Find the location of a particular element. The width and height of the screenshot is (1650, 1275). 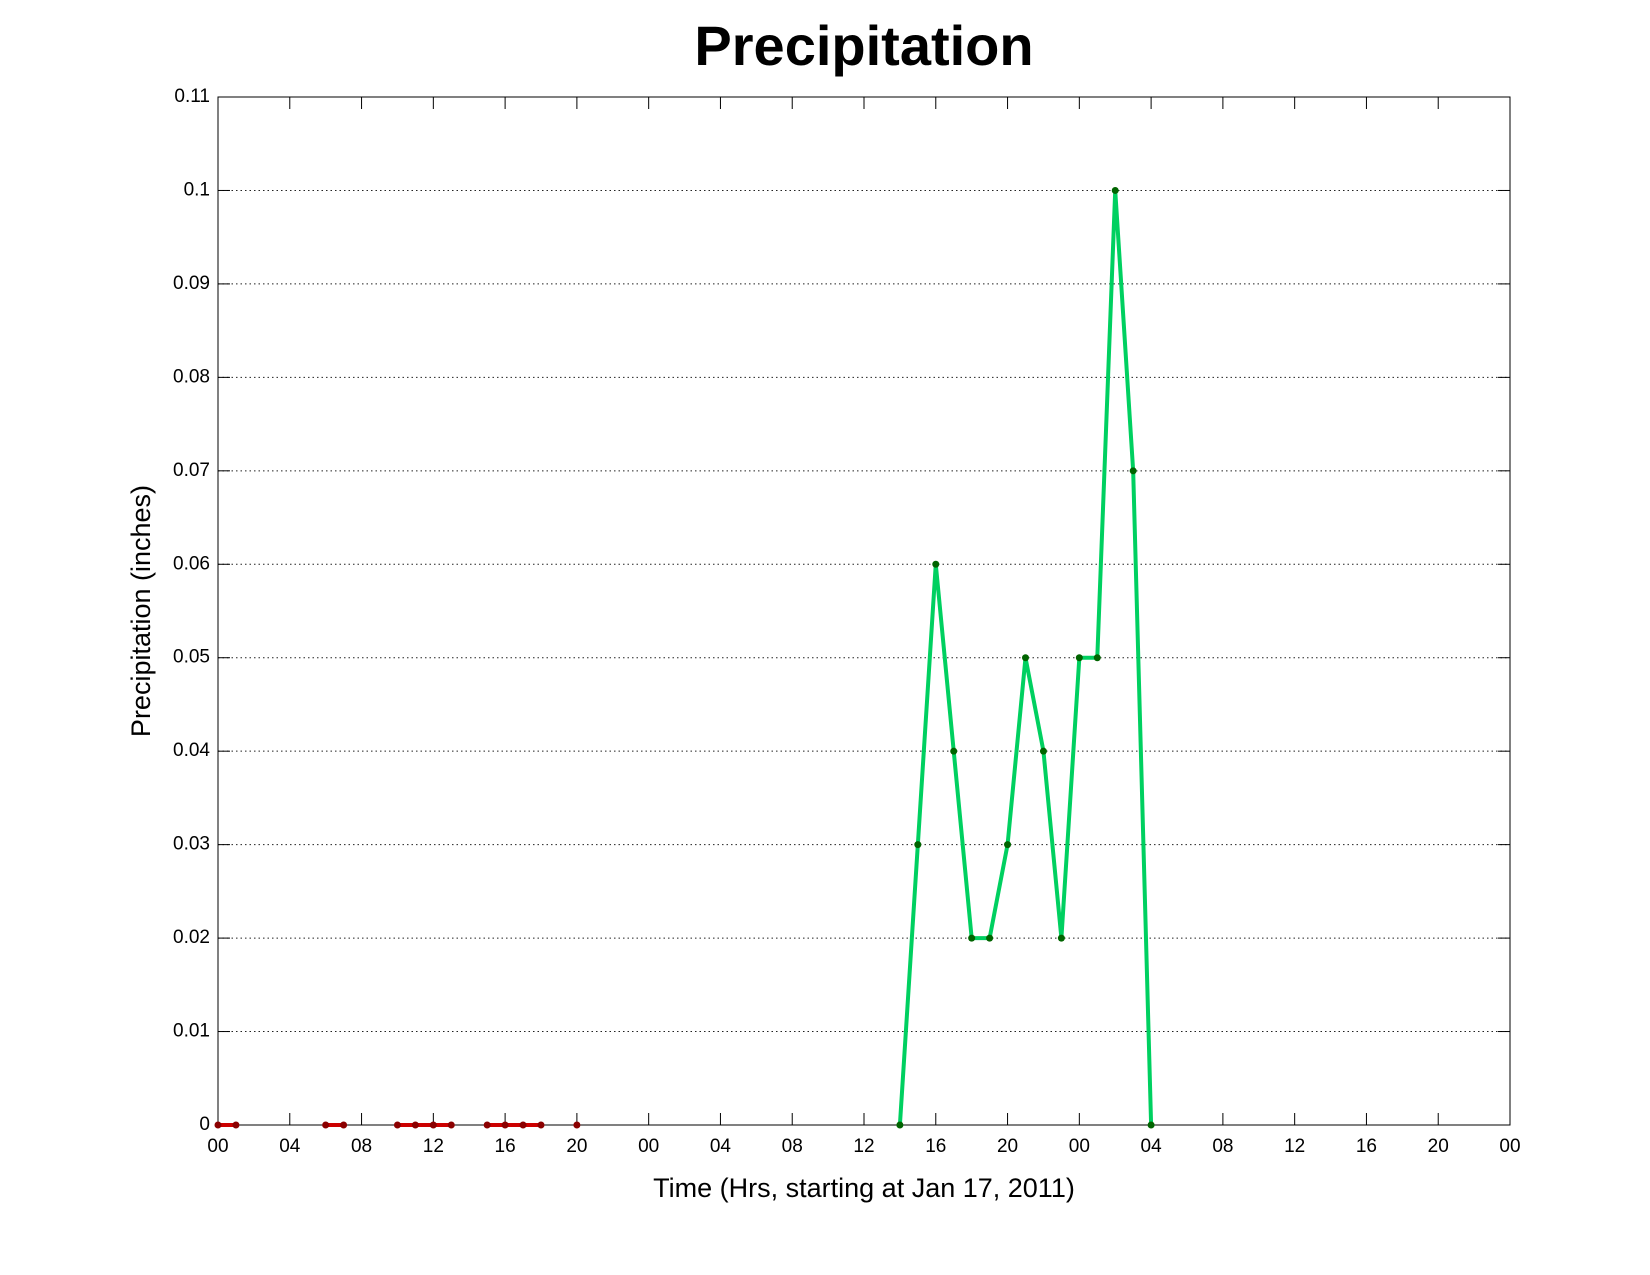

y-tick-label: 0.1 is located at coordinates (197, 189).